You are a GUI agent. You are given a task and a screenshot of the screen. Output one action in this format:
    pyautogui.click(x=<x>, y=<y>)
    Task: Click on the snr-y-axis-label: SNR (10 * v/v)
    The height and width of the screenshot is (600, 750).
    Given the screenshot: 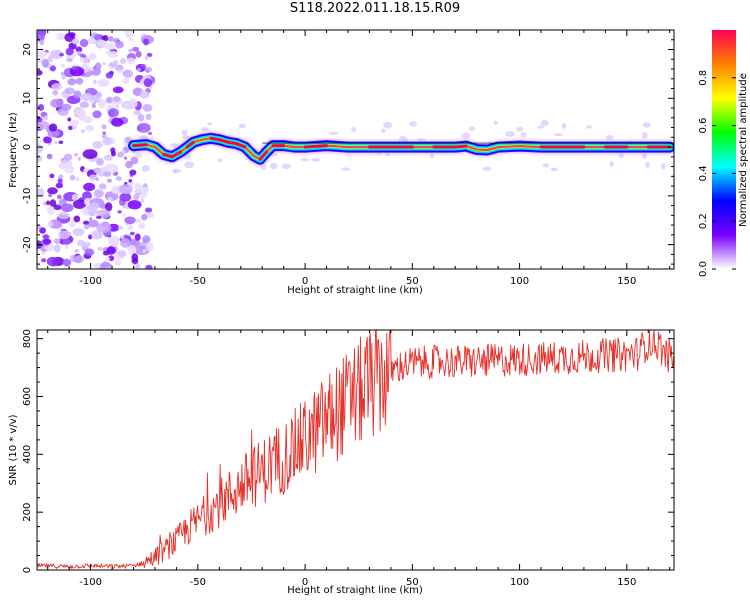 What is the action you would take?
    pyautogui.click(x=13, y=449)
    